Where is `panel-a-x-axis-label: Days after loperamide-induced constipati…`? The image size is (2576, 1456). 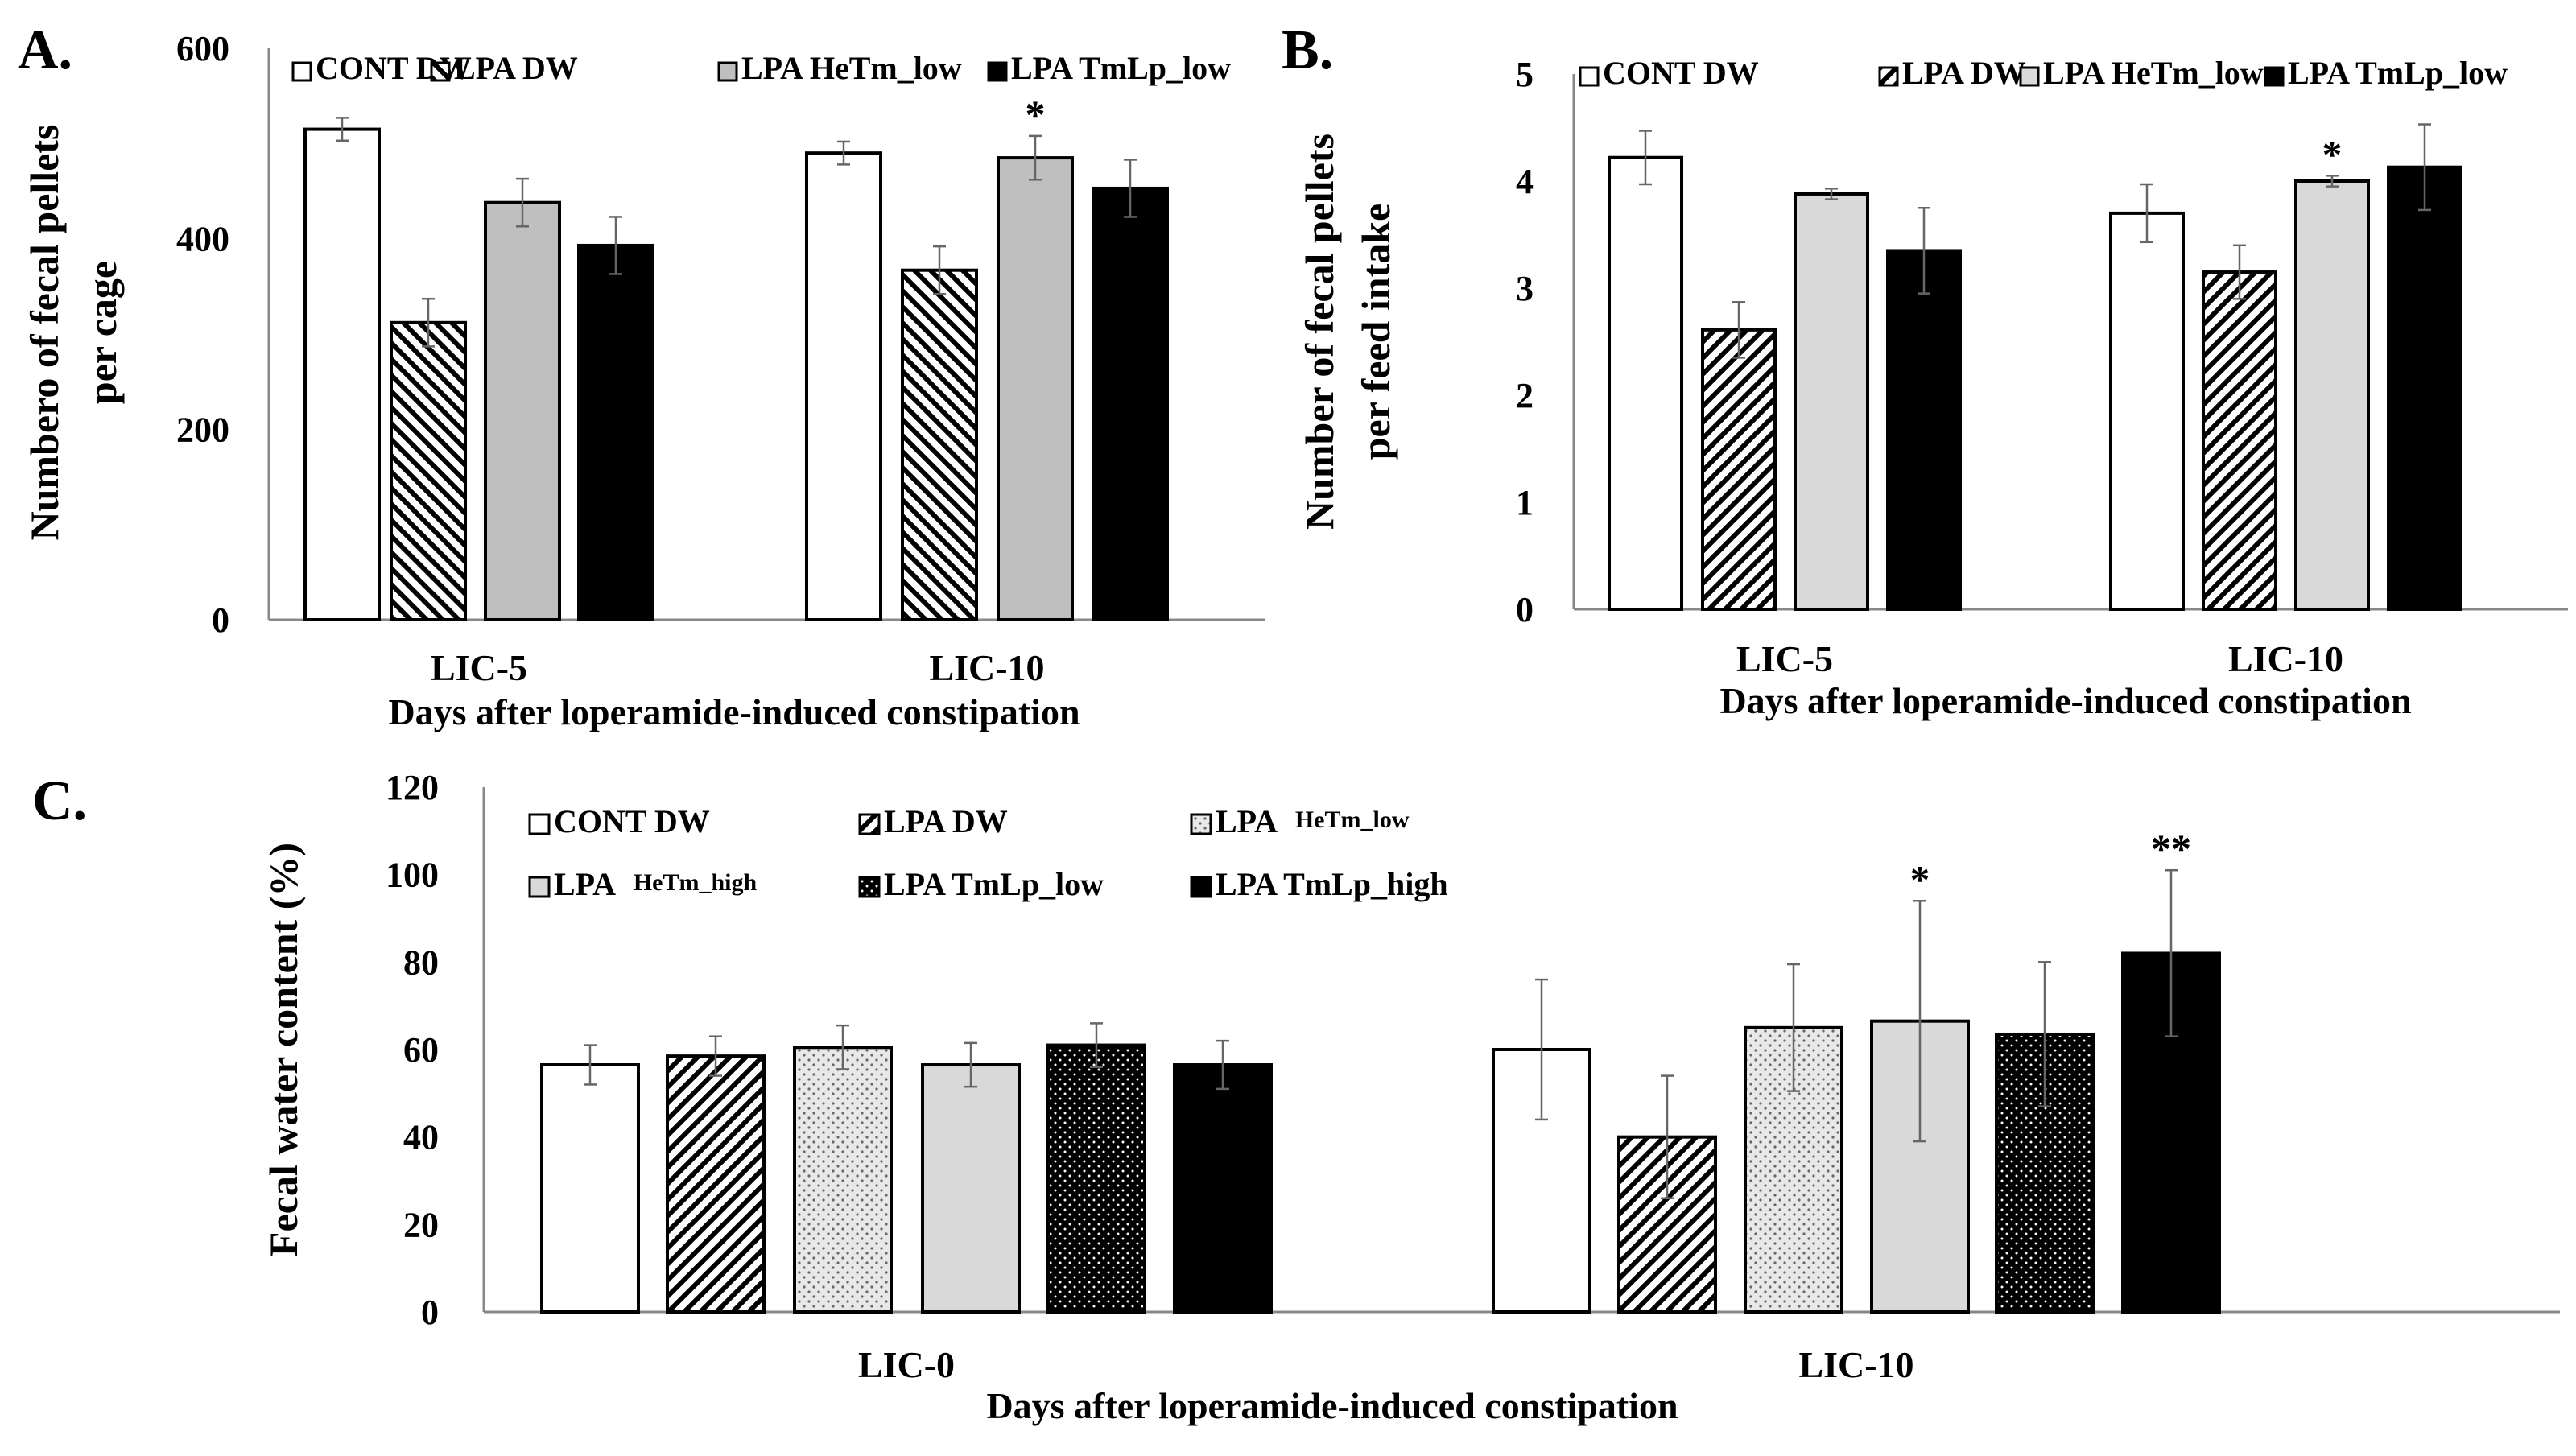 panel-a-x-axis-label: Days after loperamide-induced constipati… is located at coordinates (734, 711).